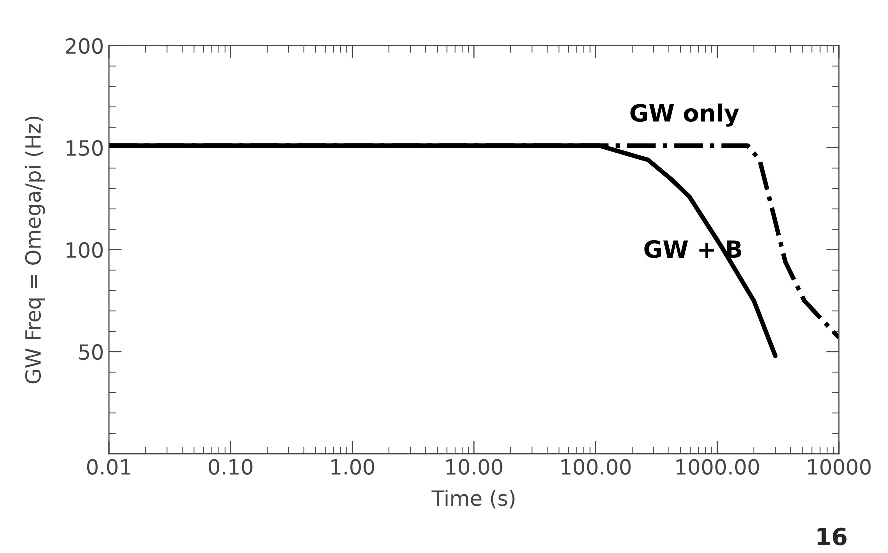 The image size is (888, 553). What do you see at coordinates (91, 352) in the screenshot?
I see `y-tick-label: 50` at bounding box center [91, 352].